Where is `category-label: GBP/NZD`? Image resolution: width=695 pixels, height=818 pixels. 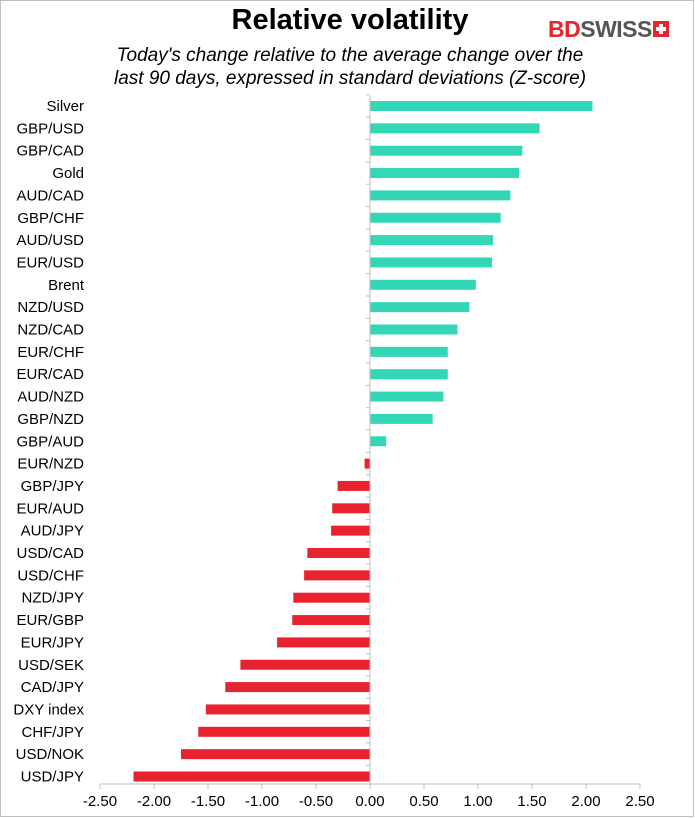 category-label: GBP/NZD is located at coordinates (50, 419).